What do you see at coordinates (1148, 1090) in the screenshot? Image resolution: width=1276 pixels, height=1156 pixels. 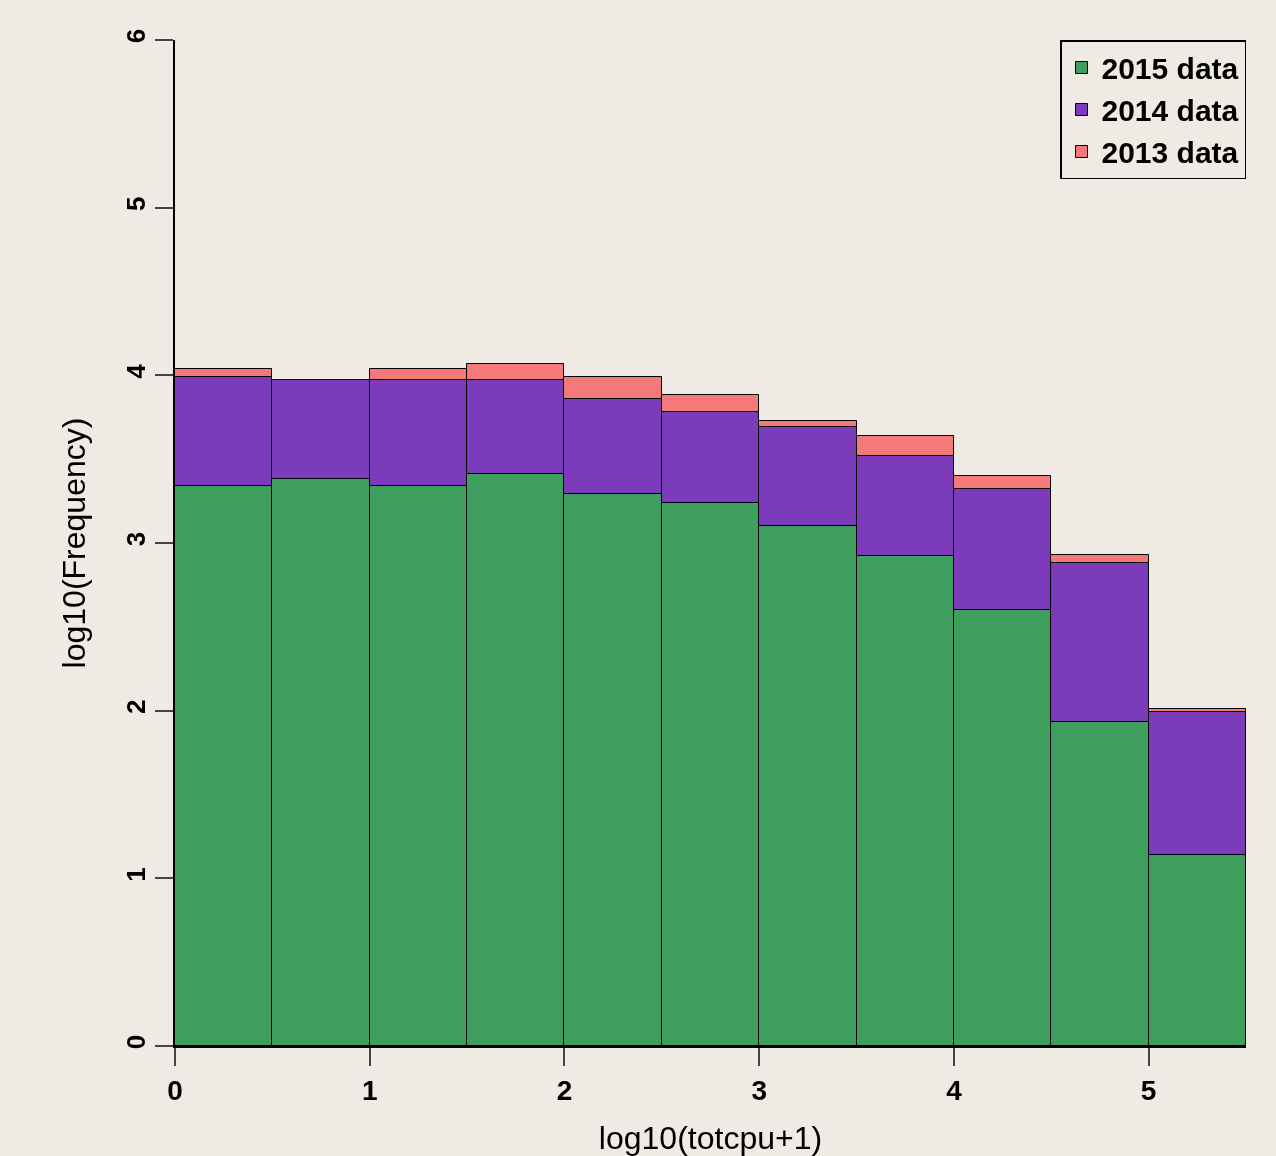 I see `x-tick-label: 5` at bounding box center [1148, 1090].